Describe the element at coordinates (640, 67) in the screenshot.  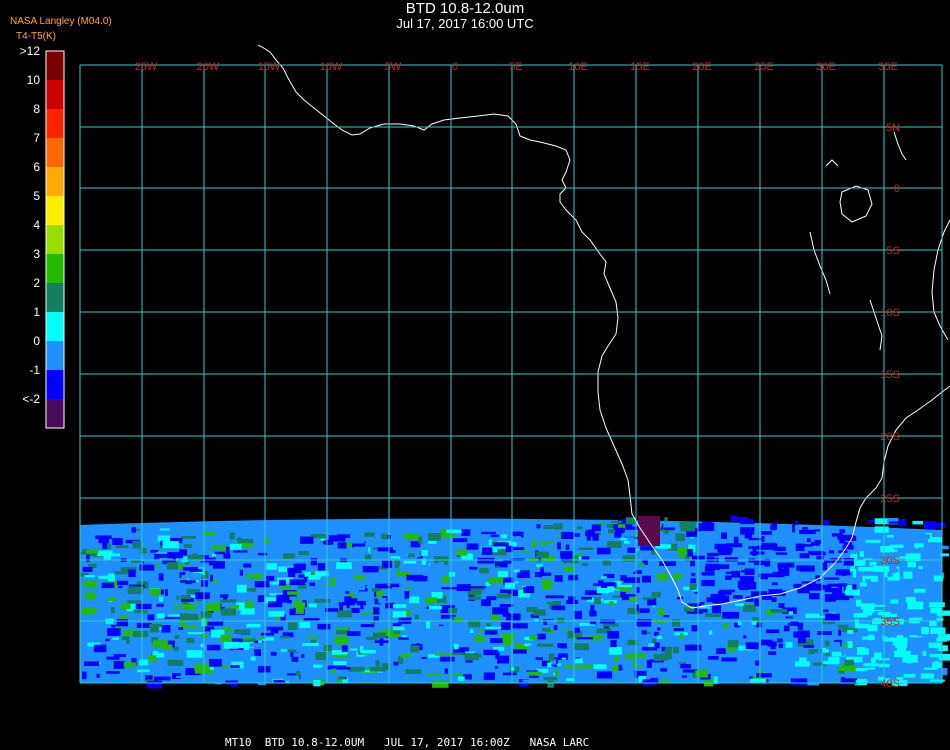
I see `longitude-label: 15E` at that location.